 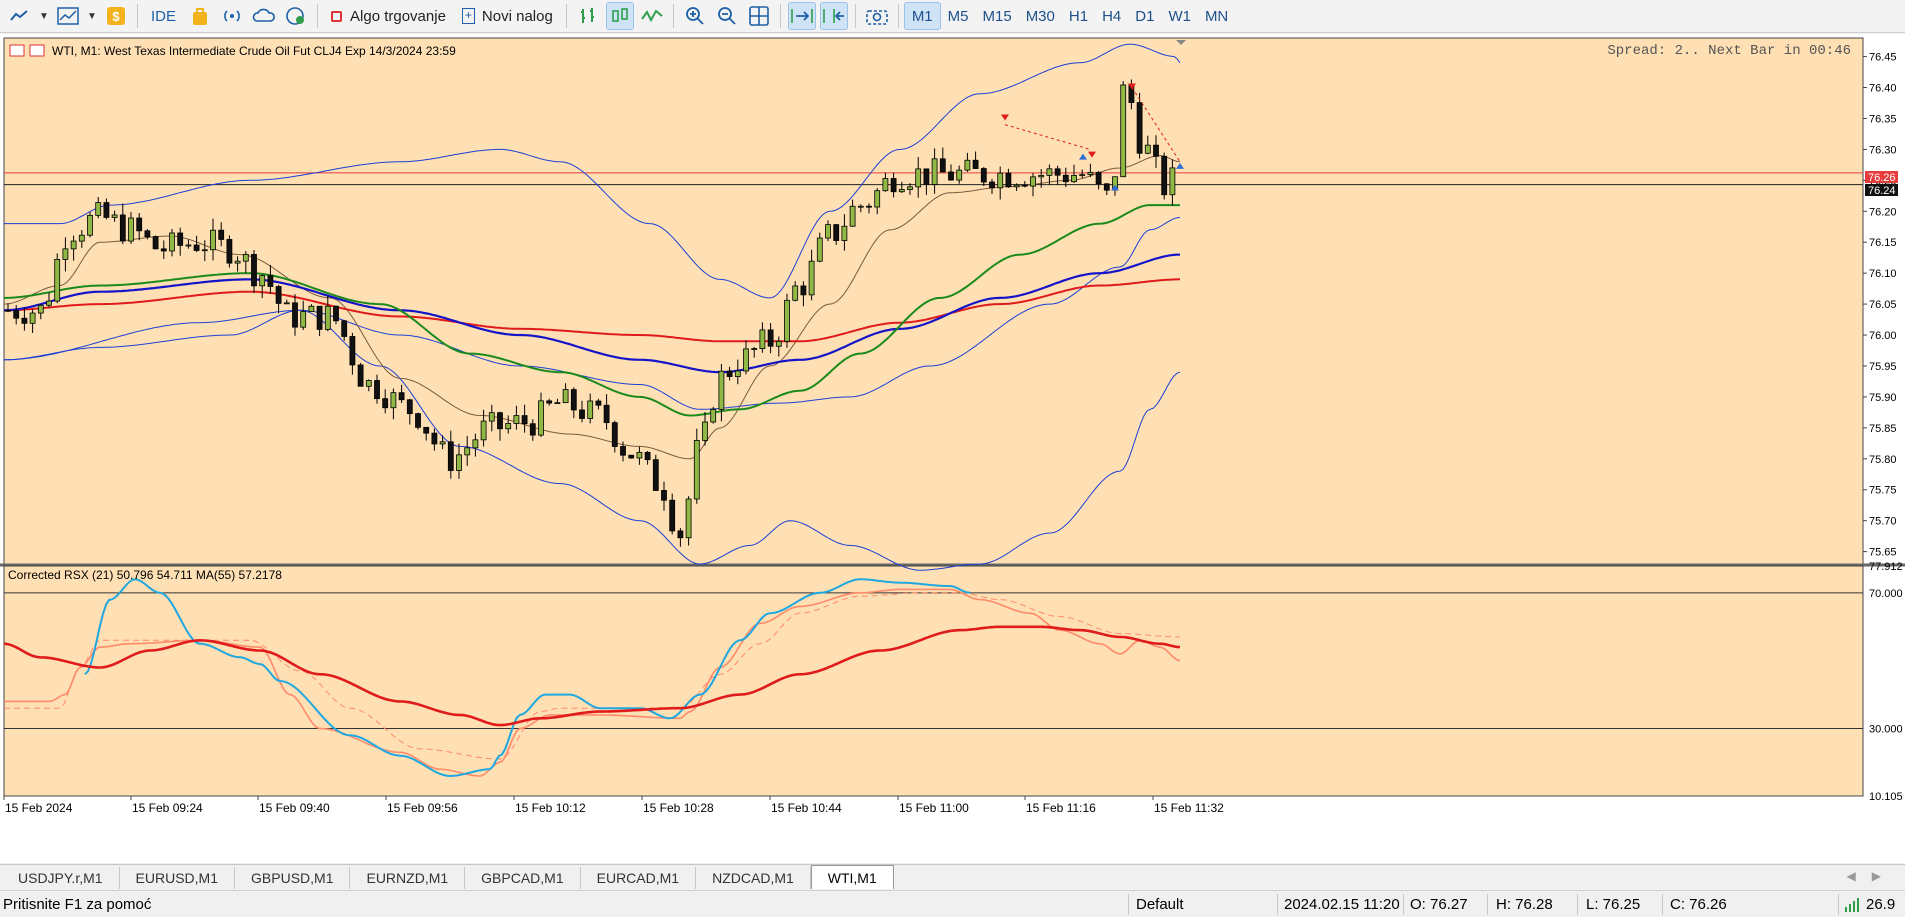 What do you see at coordinates (1883, 522) in the screenshot?
I see `price-tick-label: 75.70` at bounding box center [1883, 522].